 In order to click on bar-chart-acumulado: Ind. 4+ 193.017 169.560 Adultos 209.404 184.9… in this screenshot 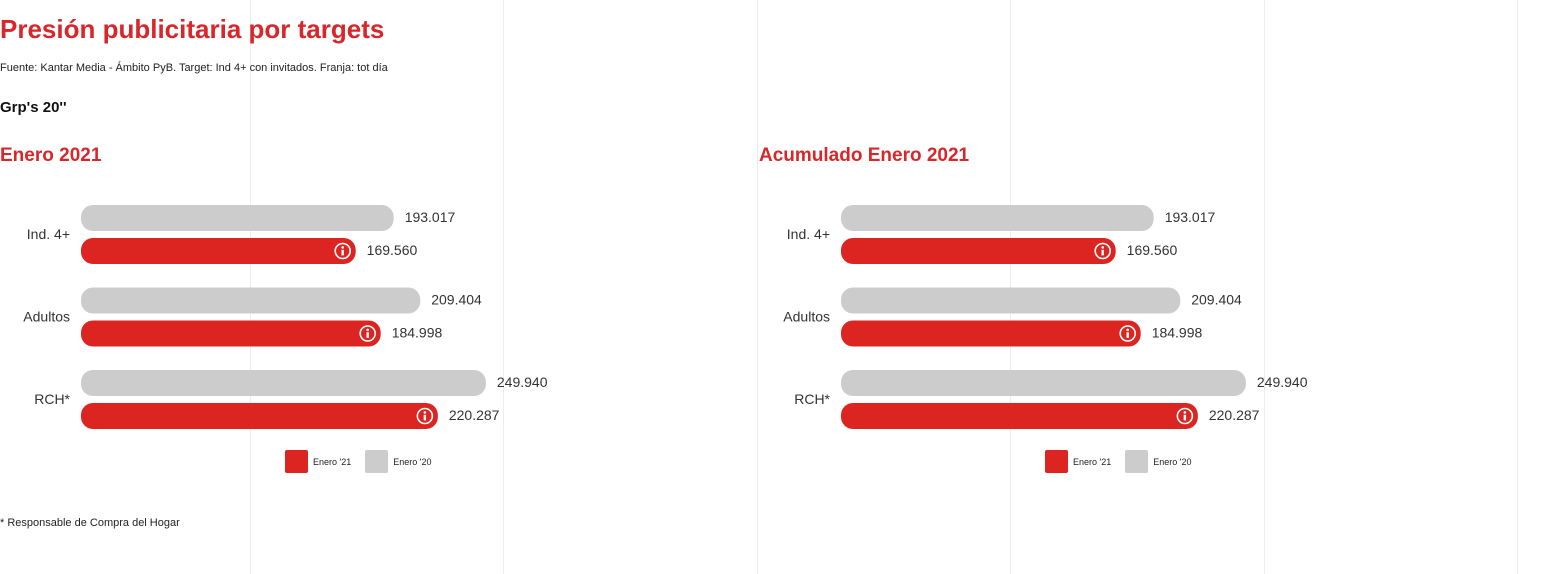, I will do `click(1045, 317)`.